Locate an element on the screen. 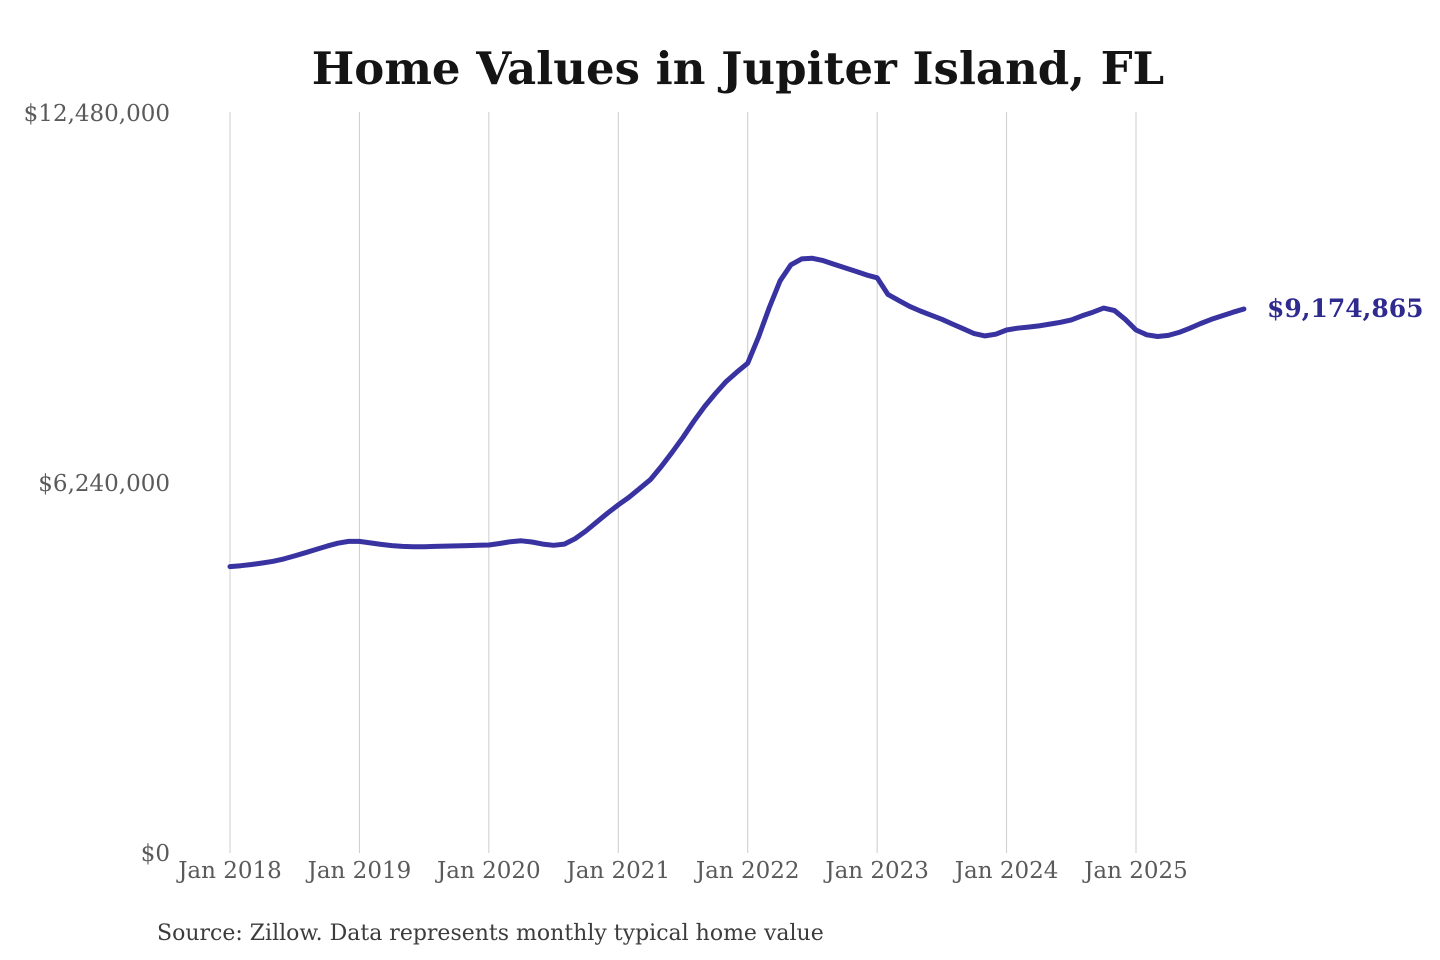  y-axis-label-12-480-000: $12,480,000 is located at coordinates (97, 114).